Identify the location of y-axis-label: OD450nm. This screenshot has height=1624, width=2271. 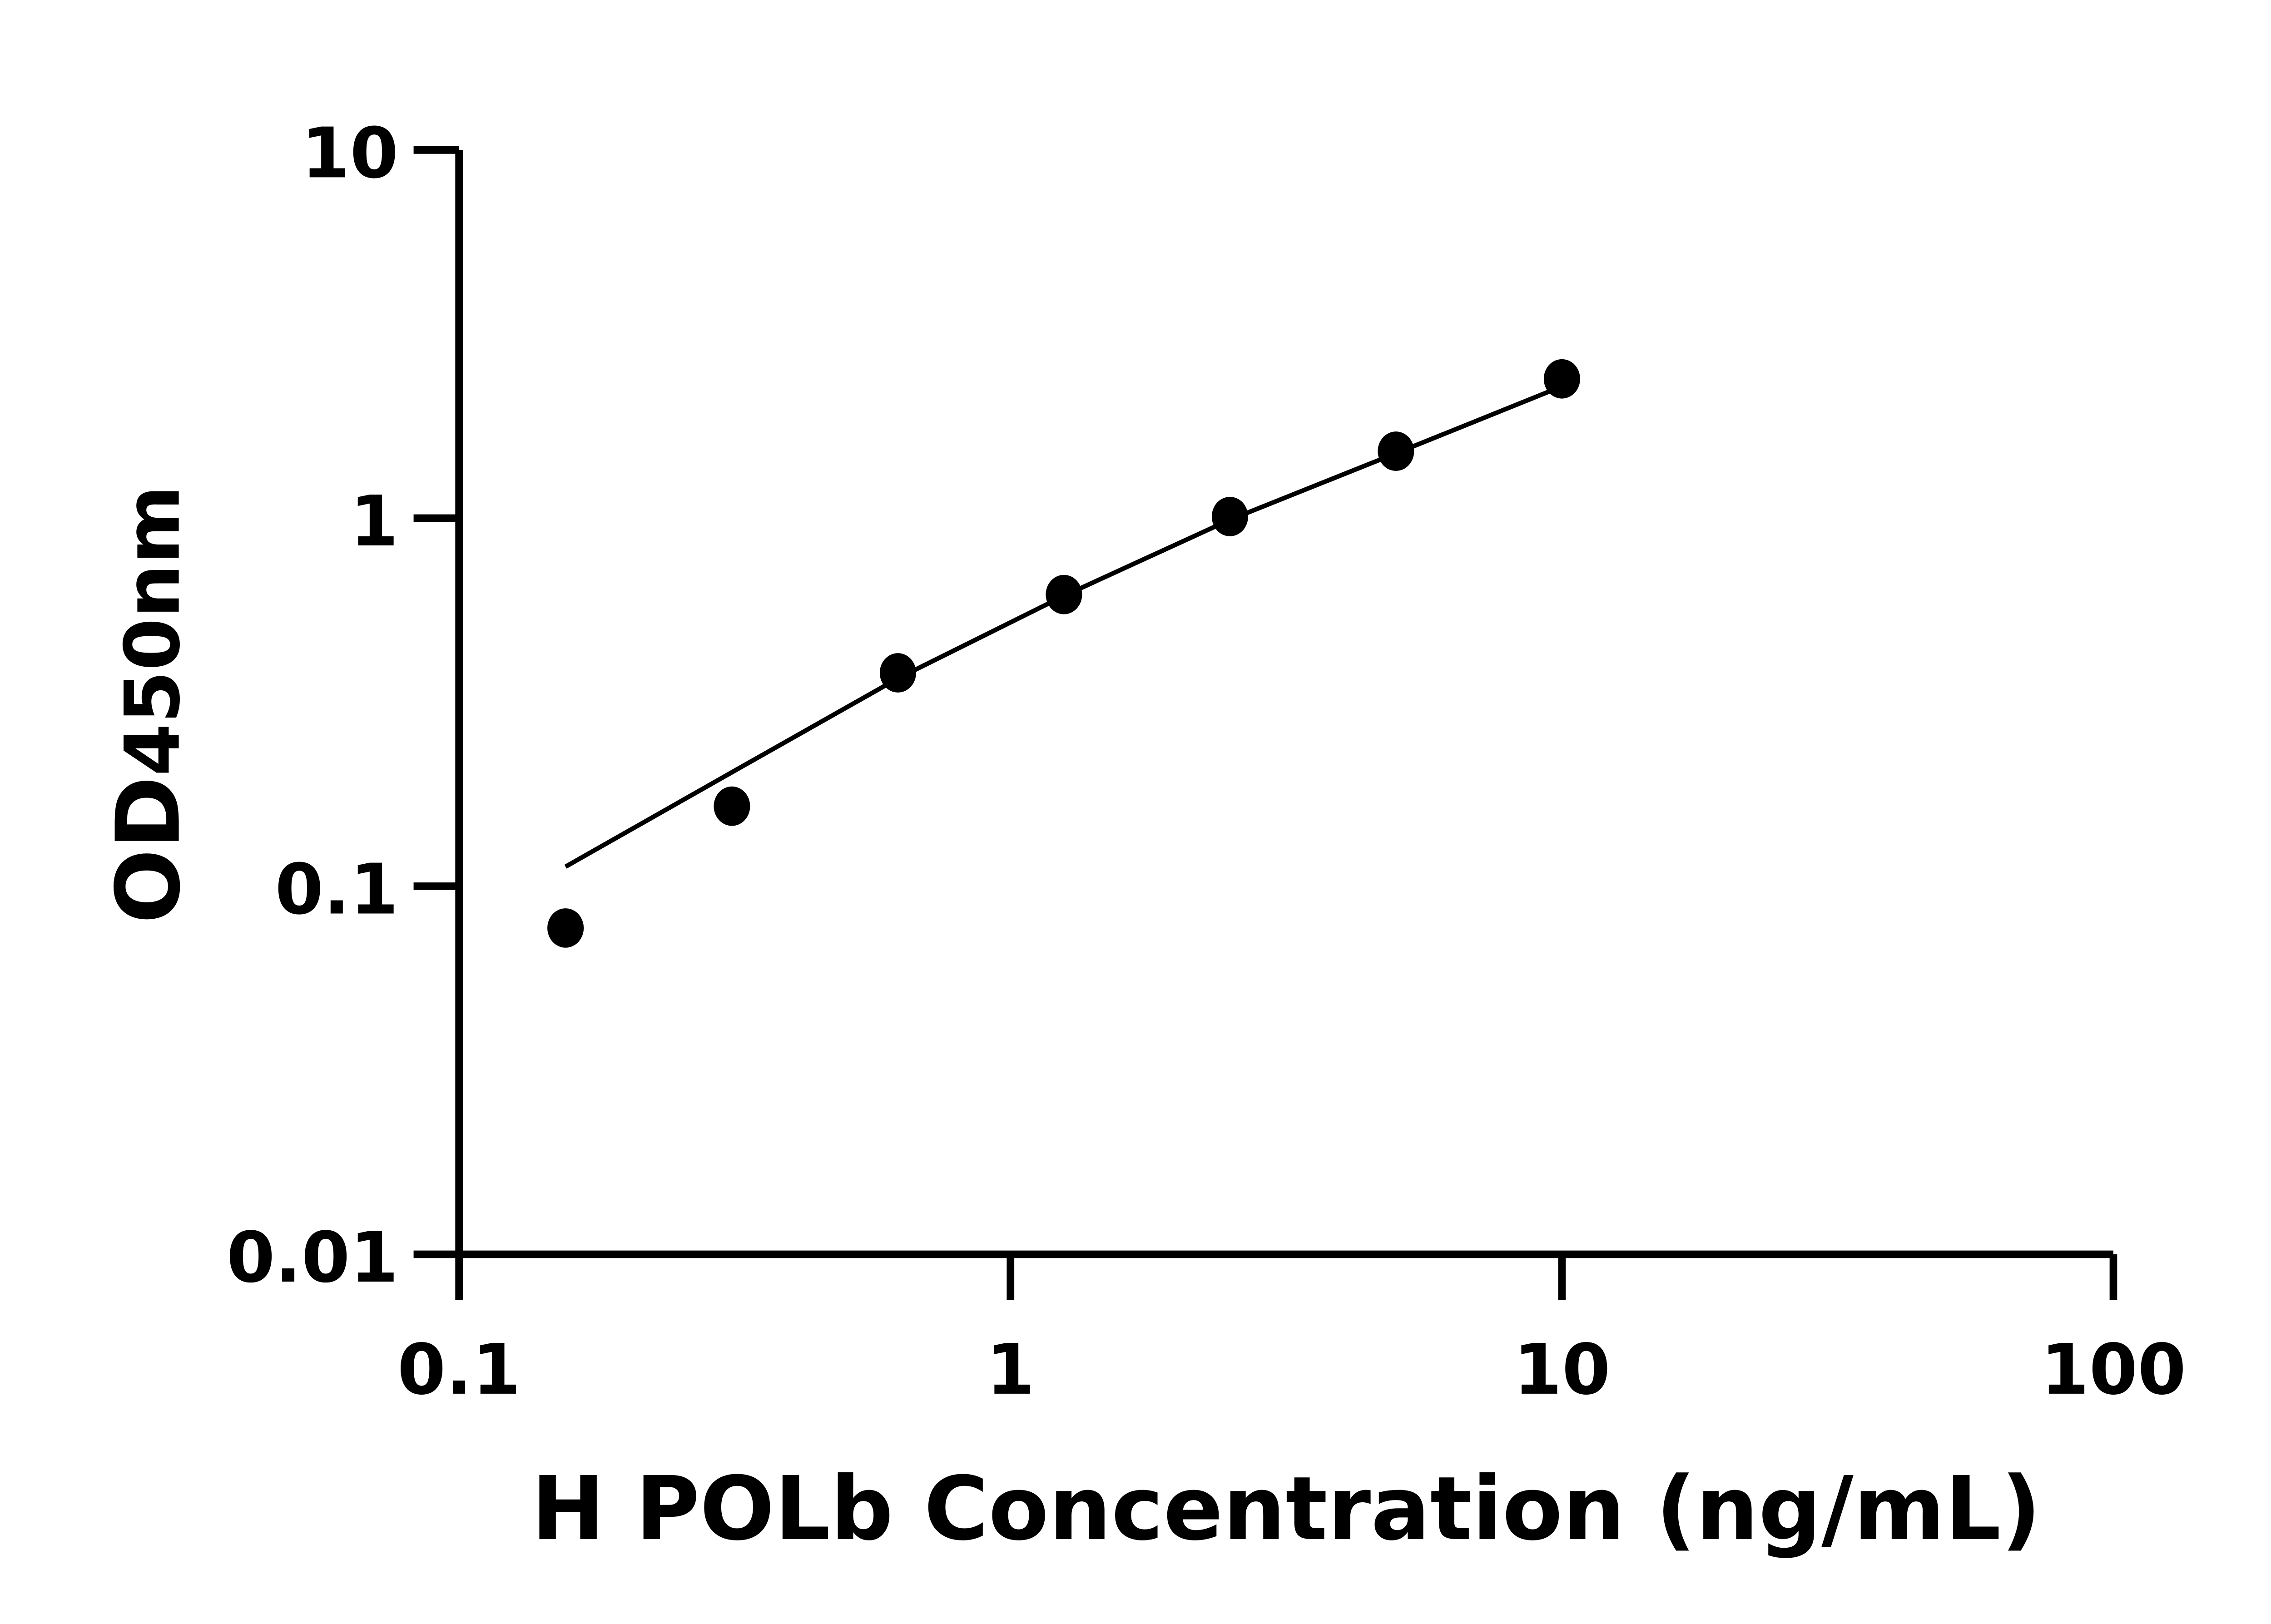
(148, 704).